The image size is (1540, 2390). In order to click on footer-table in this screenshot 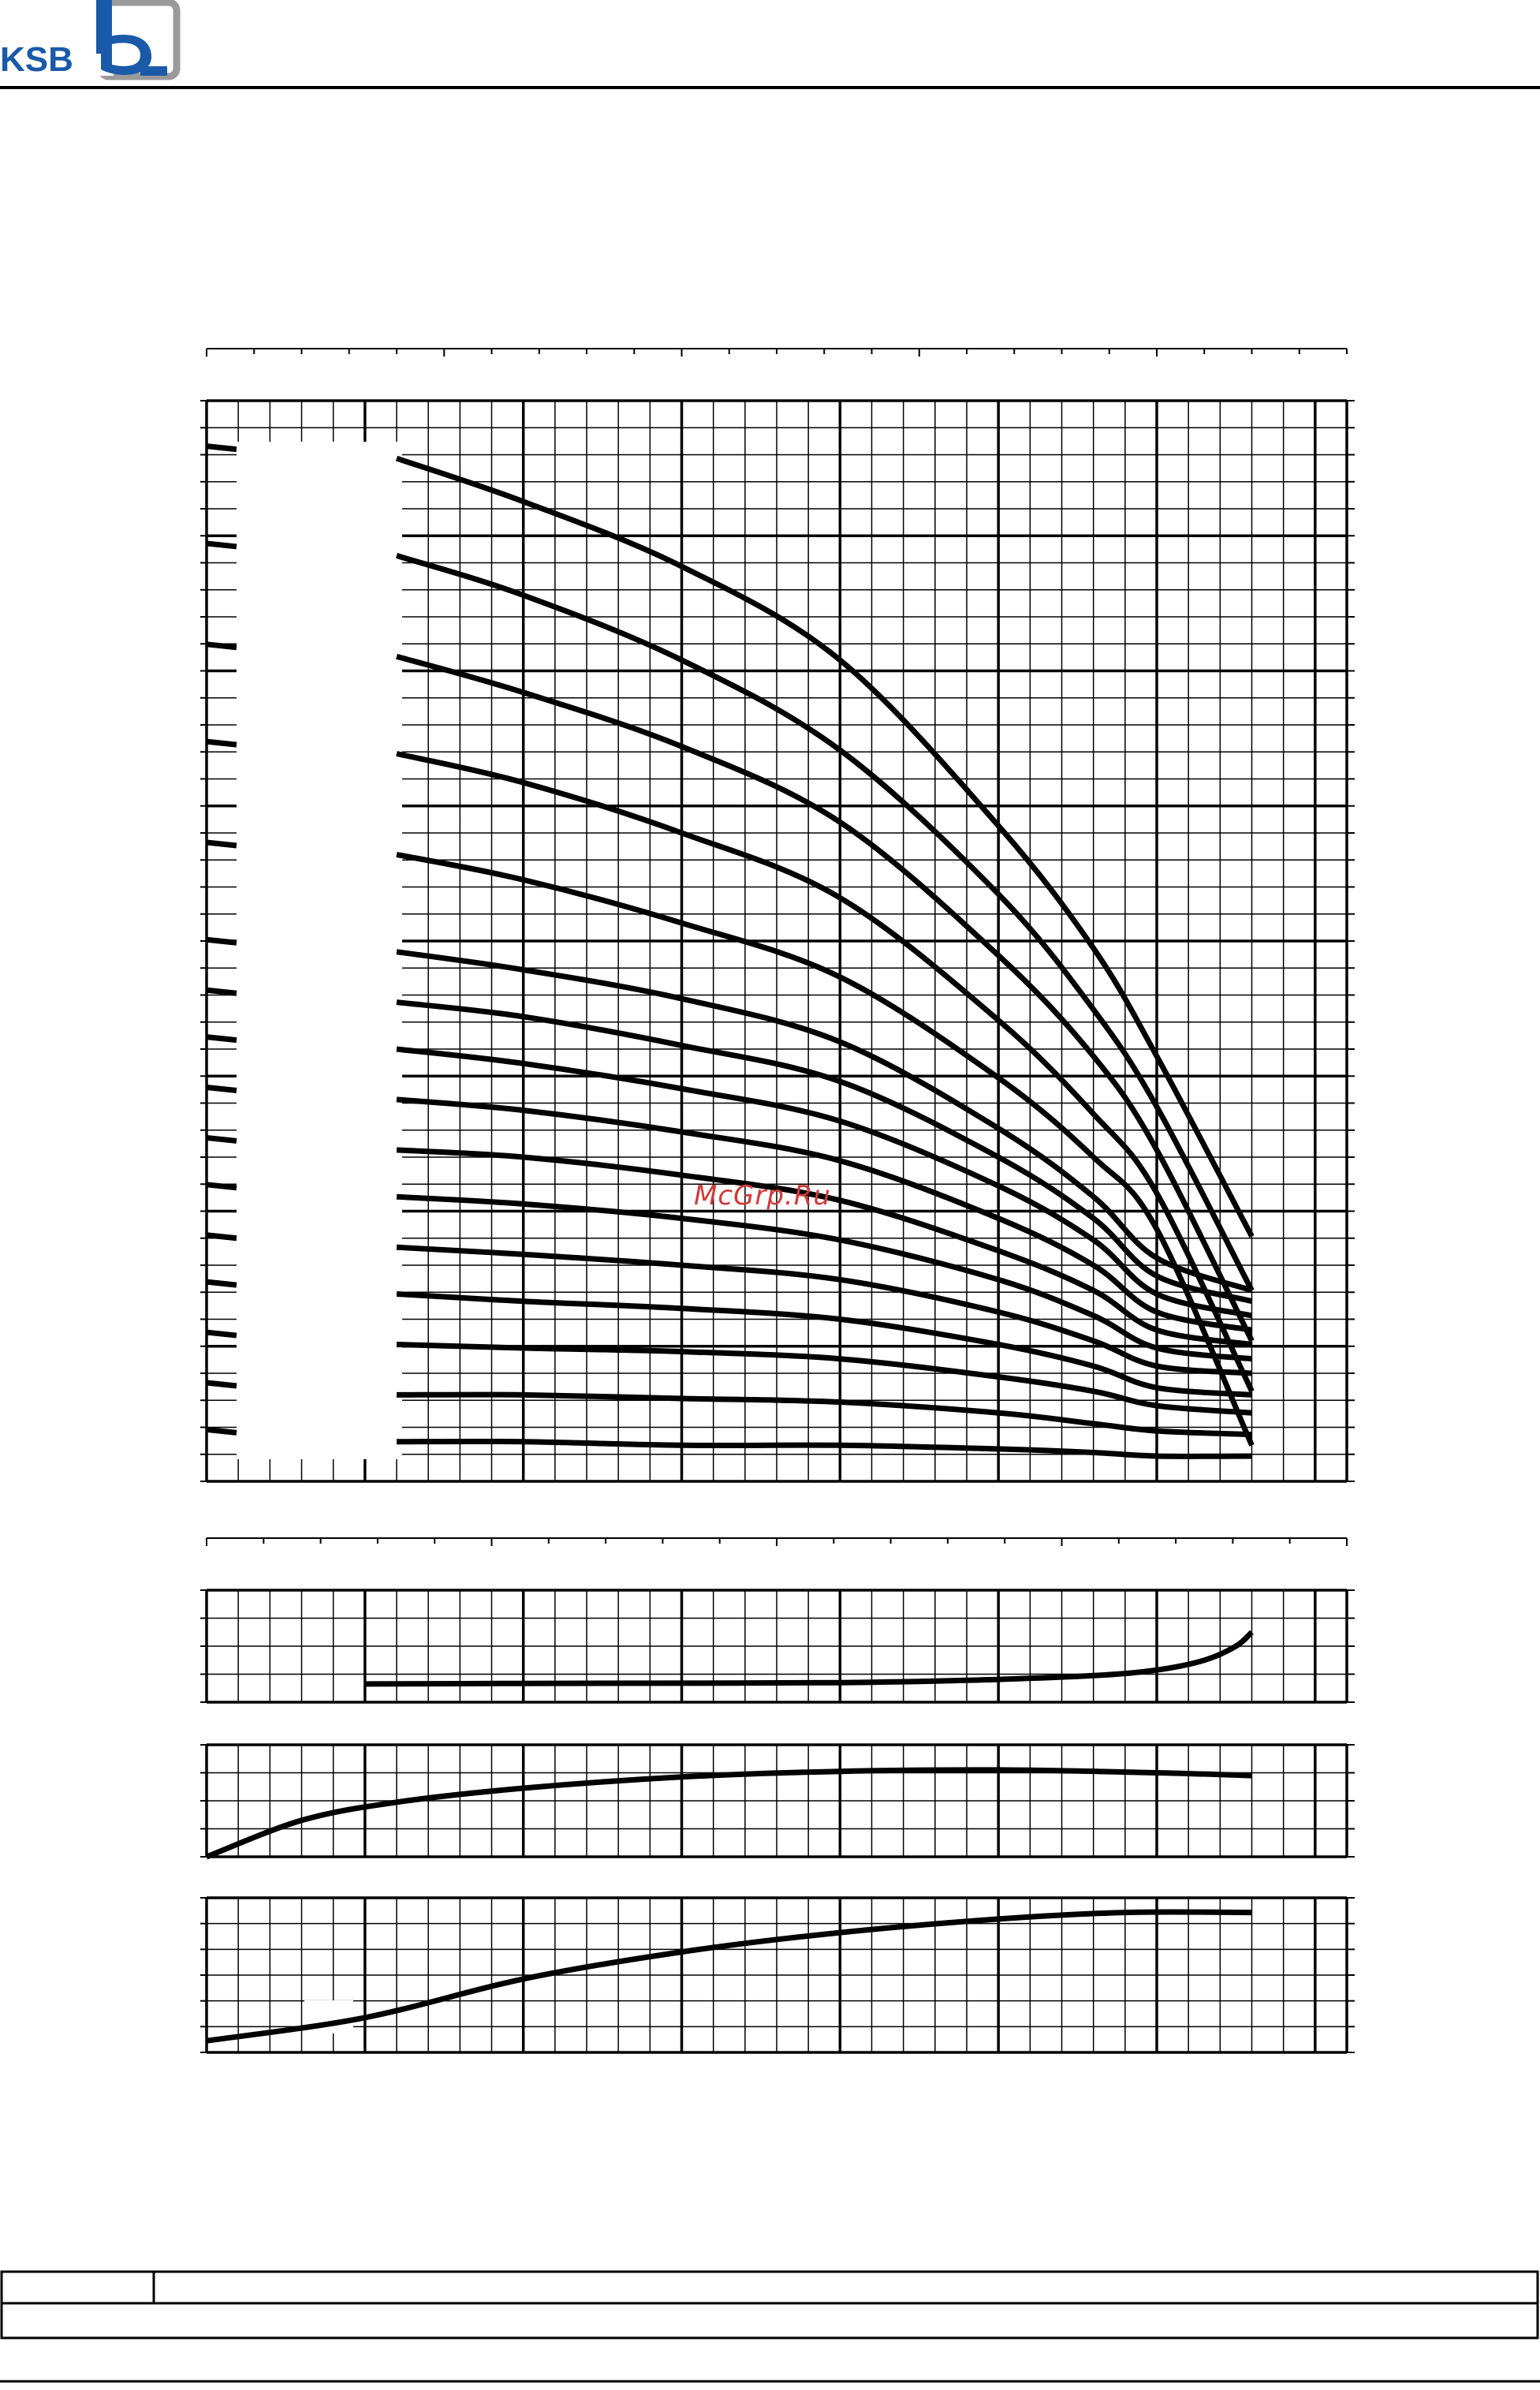, I will do `click(770, 2326)`.